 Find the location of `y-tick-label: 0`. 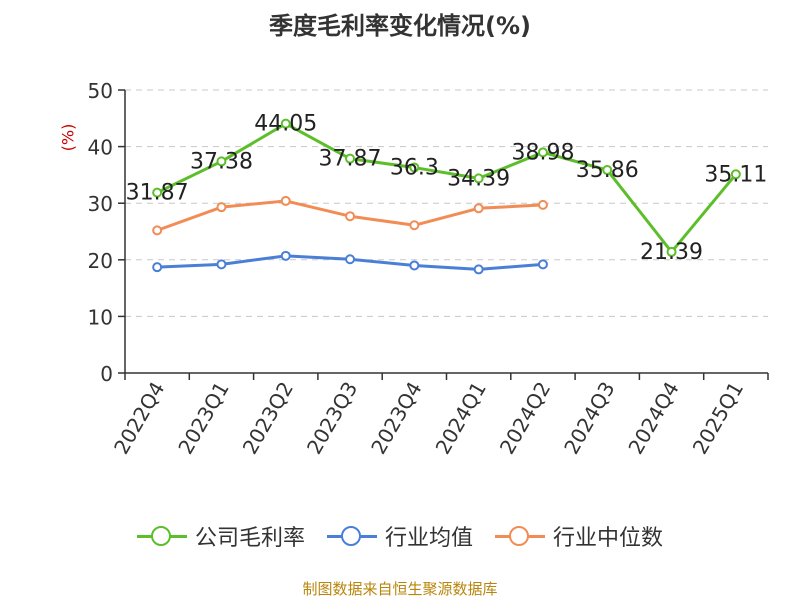

y-tick-label: 0 is located at coordinates (106, 374).